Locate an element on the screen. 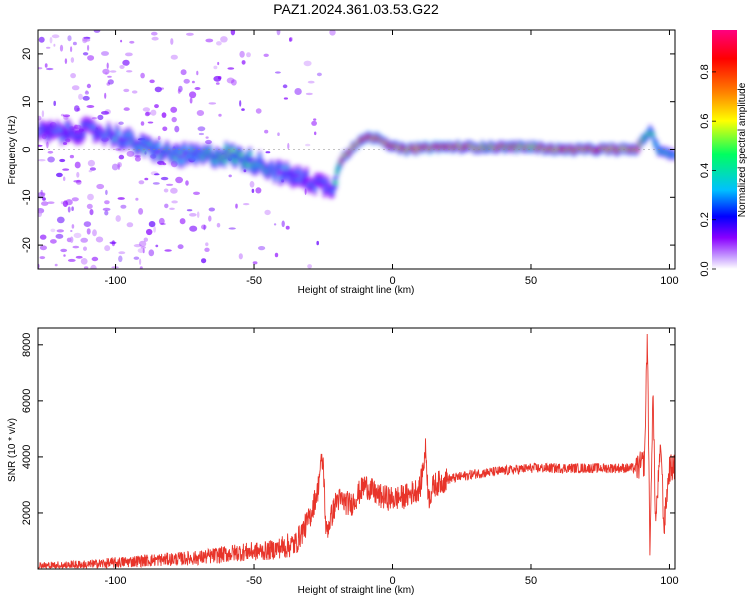 The width and height of the screenshot is (750, 600). y-tick-label: 4000 is located at coordinates (27, 457).